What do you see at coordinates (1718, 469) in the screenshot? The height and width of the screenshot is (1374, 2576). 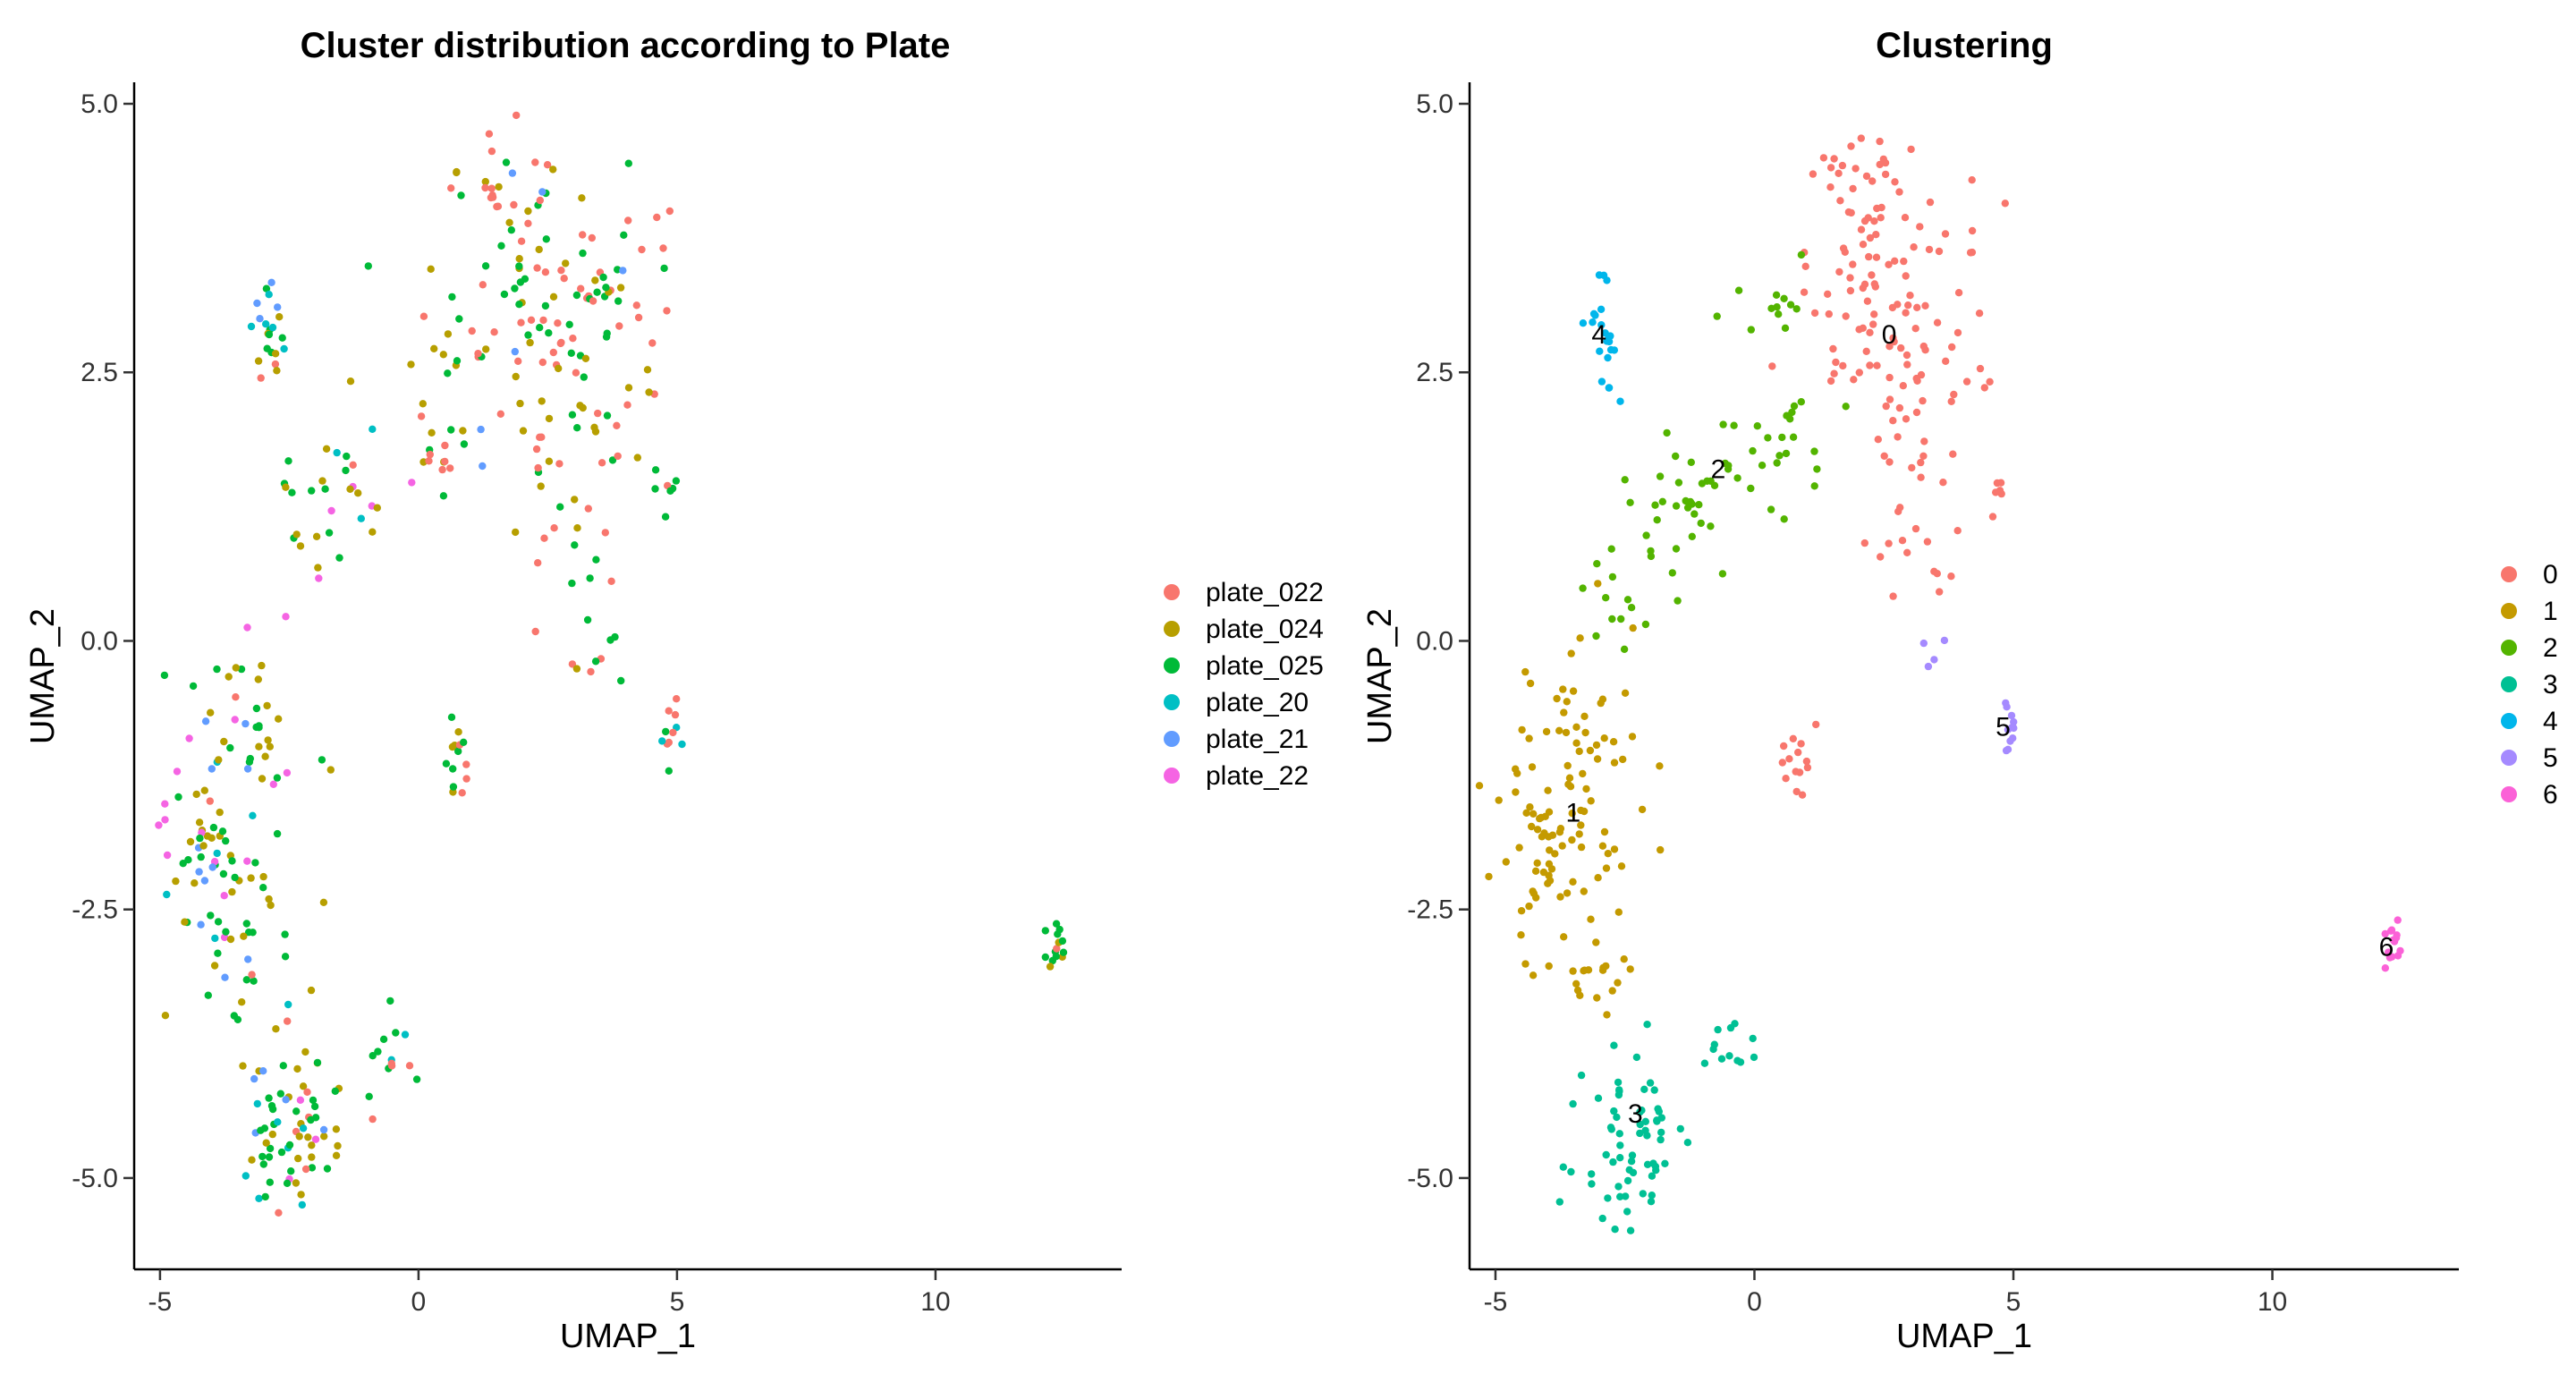 I see `cluster-label: 2` at bounding box center [1718, 469].